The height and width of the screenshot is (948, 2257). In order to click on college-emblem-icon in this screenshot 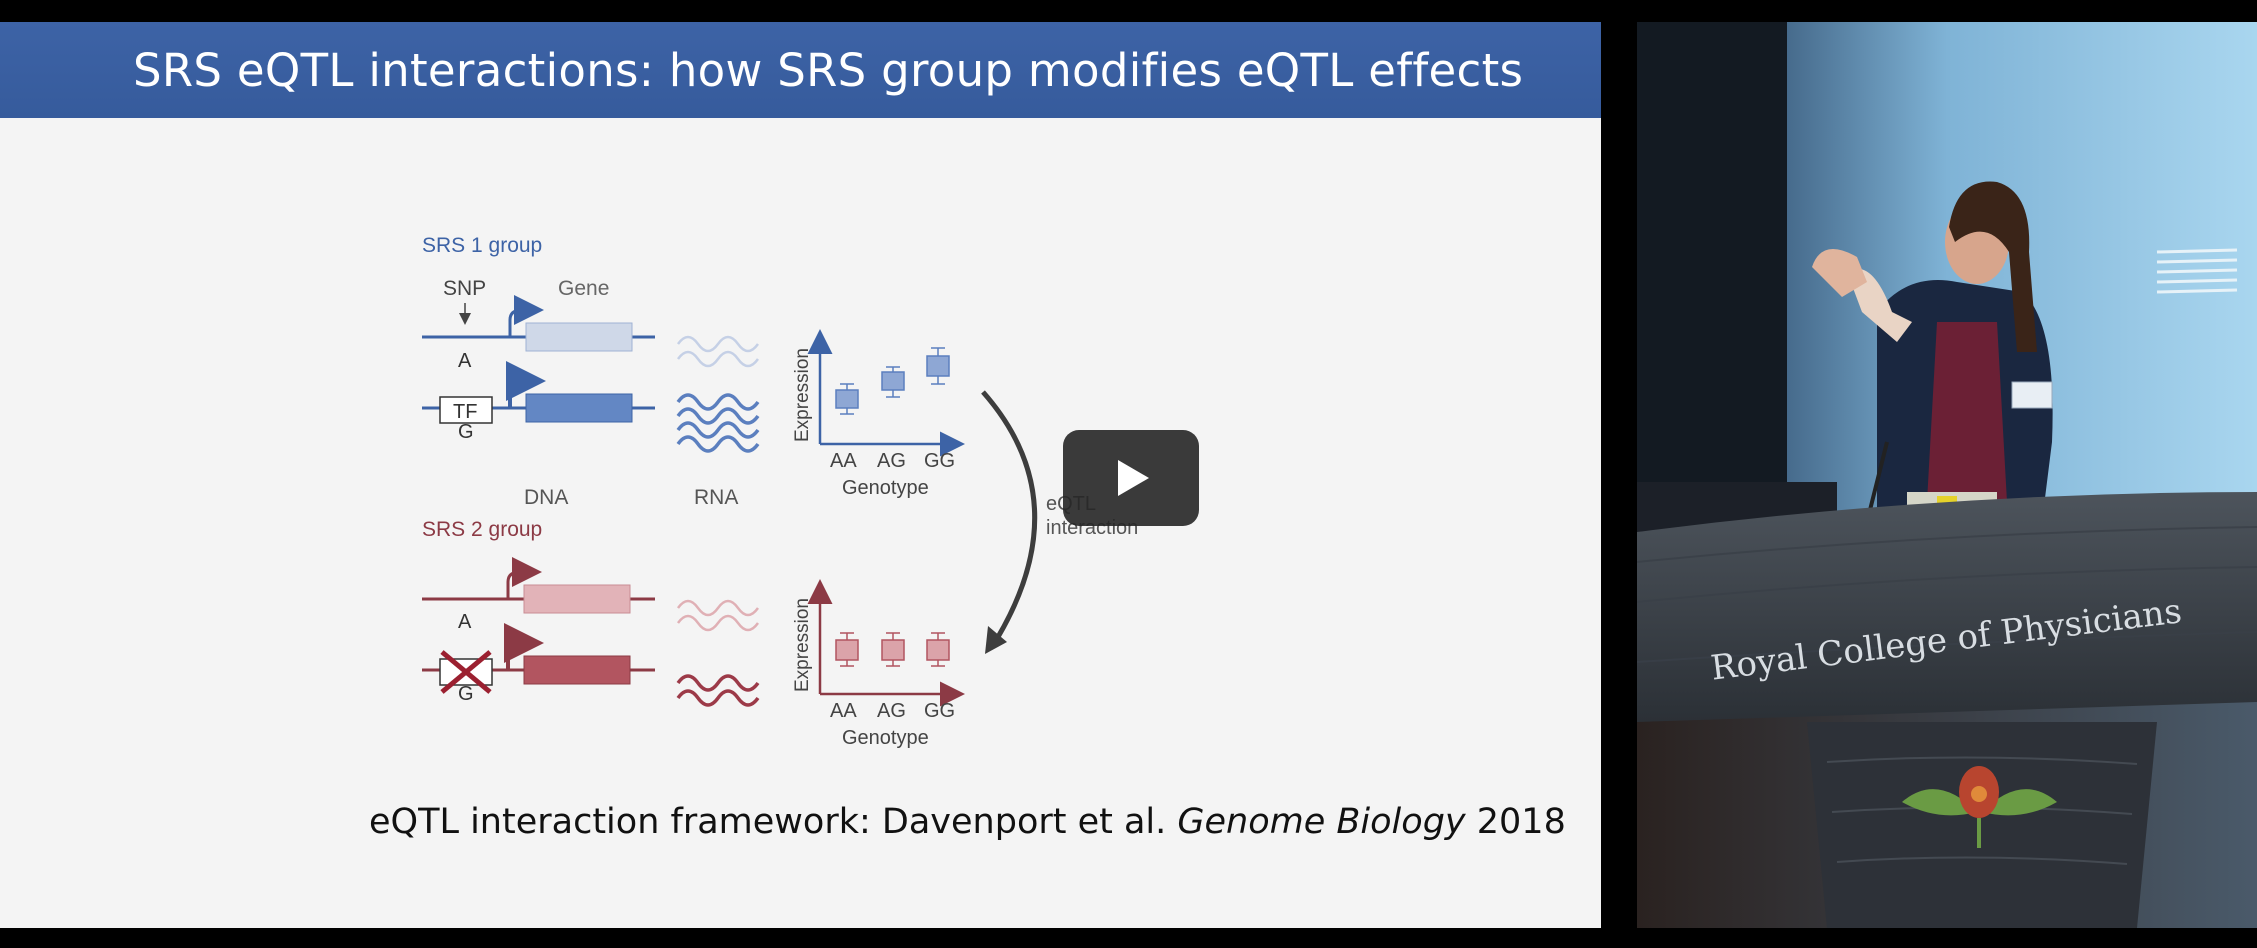, I will do `click(1979, 807)`.